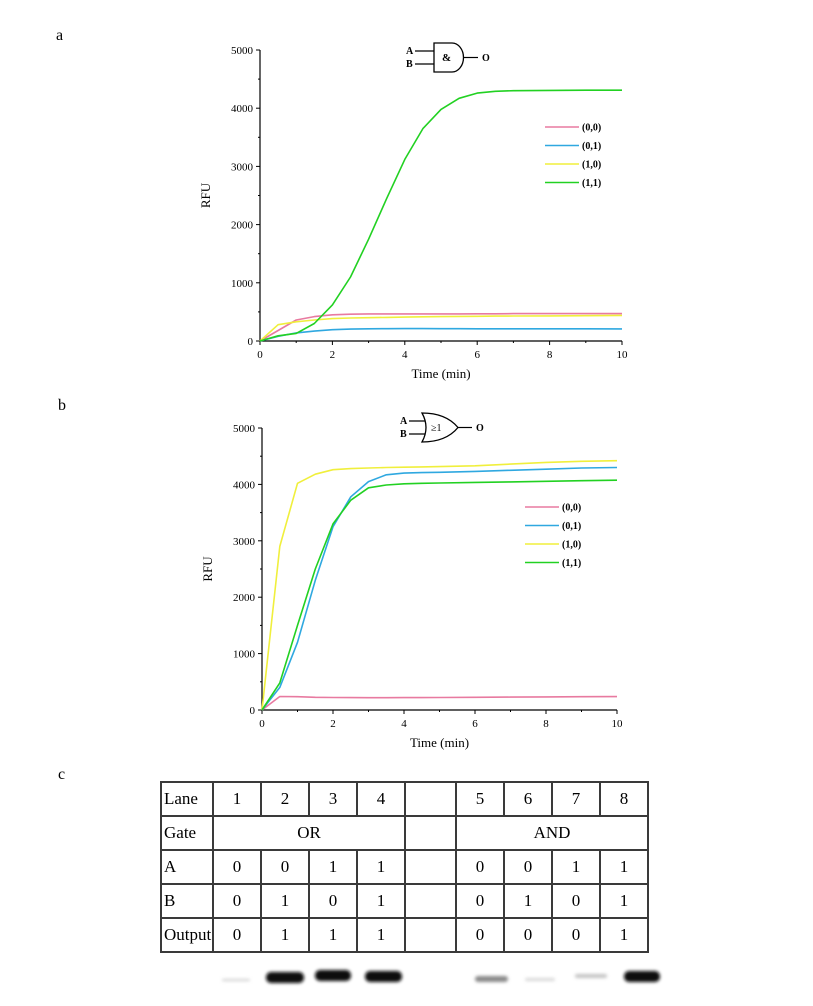 Image resolution: width=813 pixels, height=1006 pixels. What do you see at coordinates (187, 867) in the screenshot?
I see `row-label-a: A` at bounding box center [187, 867].